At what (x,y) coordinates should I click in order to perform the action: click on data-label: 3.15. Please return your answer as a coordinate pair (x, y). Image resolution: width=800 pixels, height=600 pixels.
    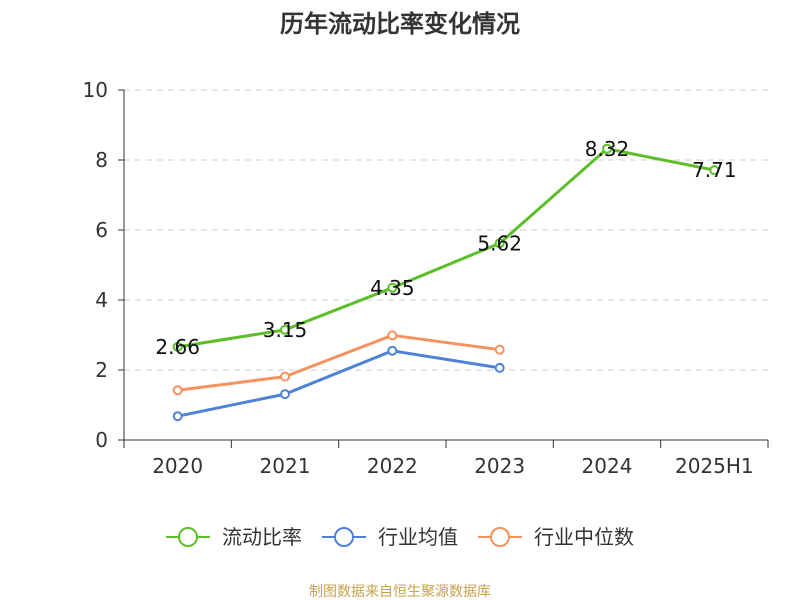
    Looking at the image, I should click on (285, 330).